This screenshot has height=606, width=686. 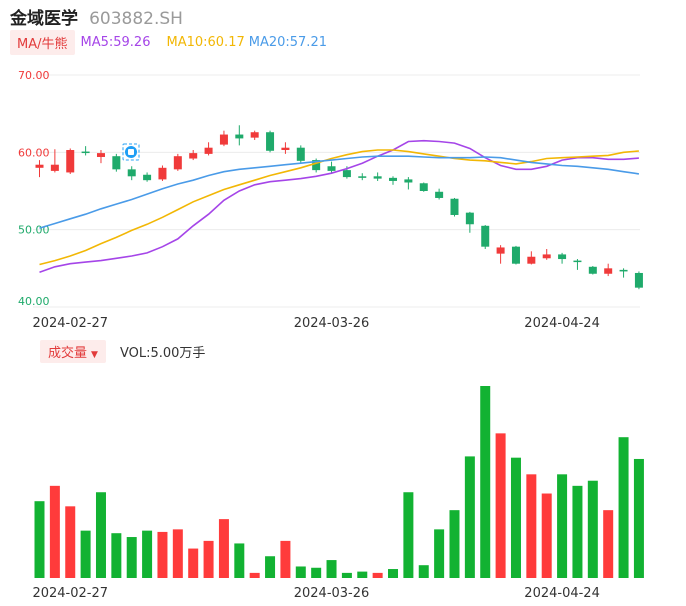 What do you see at coordinates (115, 42) in the screenshot?
I see `ma5-label: MA5:59.26` at bounding box center [115, 42].